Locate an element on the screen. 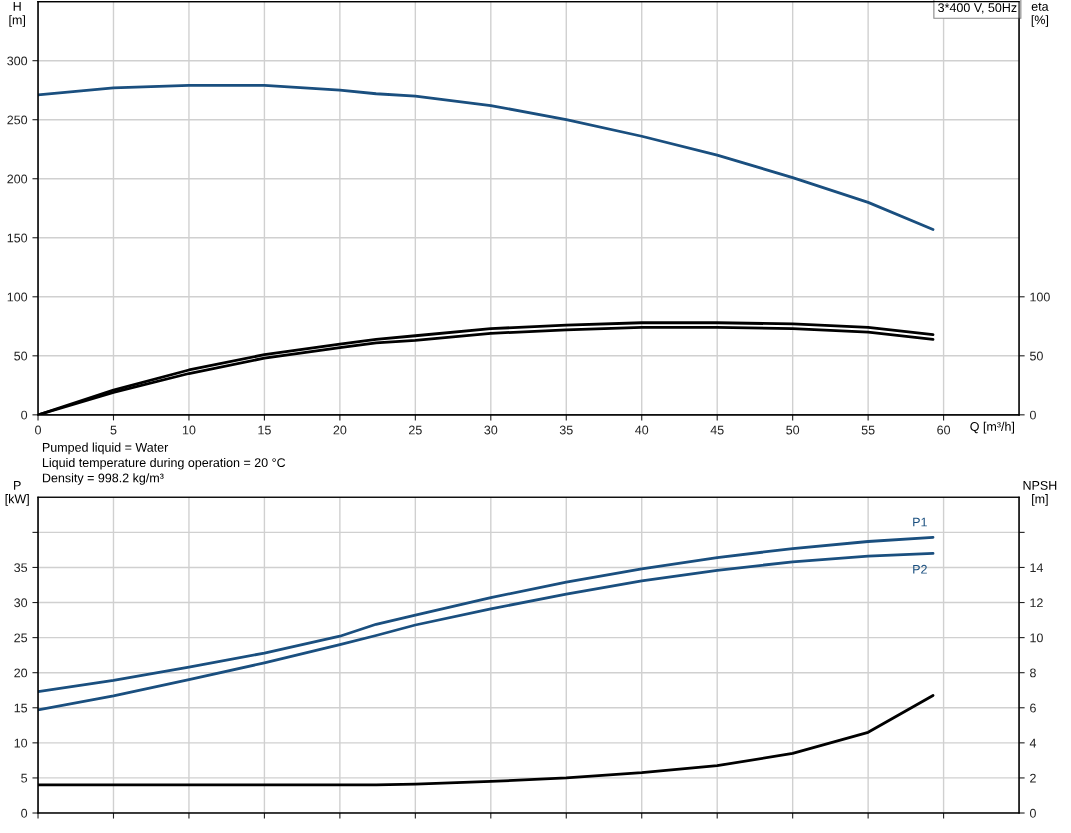 The width and height of the screenshot is (1071, 833). y-tick-label: 20 is located at coordinates (21, 673).